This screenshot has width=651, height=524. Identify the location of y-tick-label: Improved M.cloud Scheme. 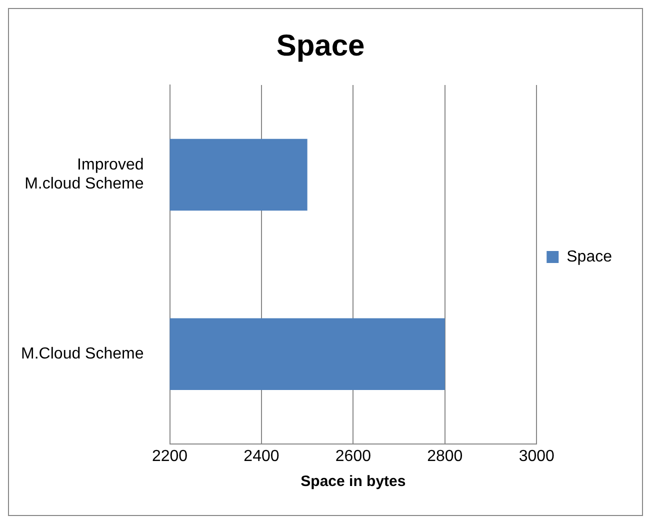
(84, 174).